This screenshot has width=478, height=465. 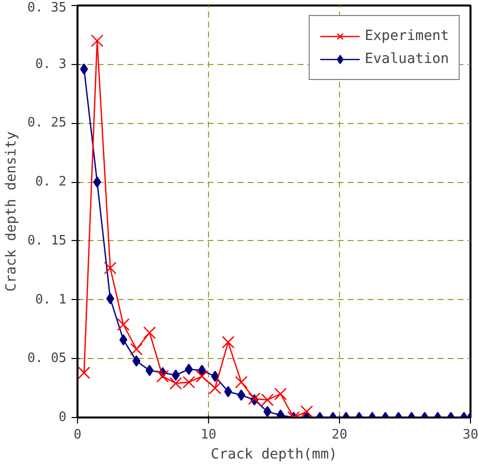 What do you see at coordinates (11, 211) in the screenshot?
I see `y-axis-title: Crack depth density` at bounding box center [11, 211].